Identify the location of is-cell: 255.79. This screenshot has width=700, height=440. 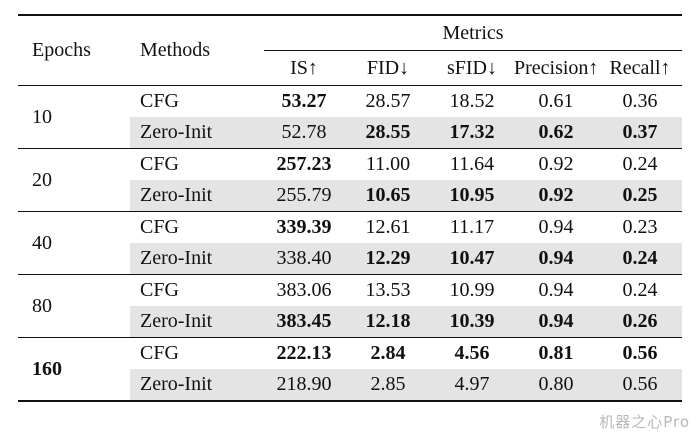
(304, 196).